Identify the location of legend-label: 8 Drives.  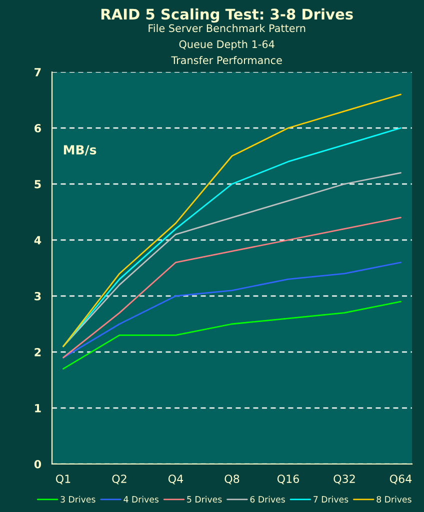
(394, 499).